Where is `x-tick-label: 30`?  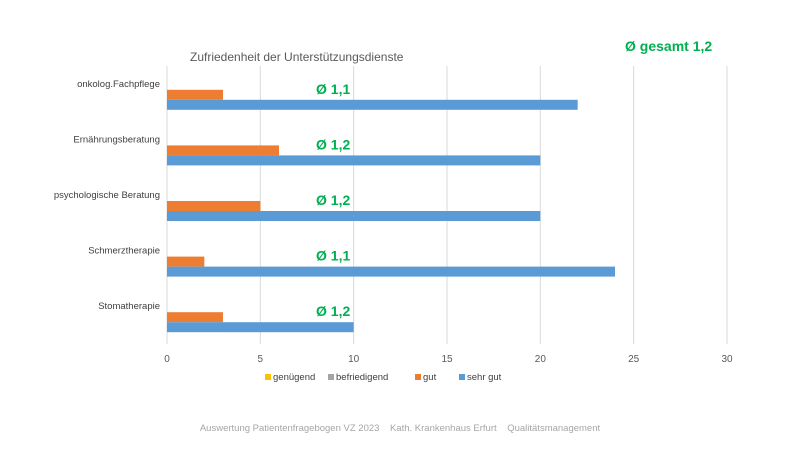
x-tick-label: 30 is located at coordinates (727, 359).